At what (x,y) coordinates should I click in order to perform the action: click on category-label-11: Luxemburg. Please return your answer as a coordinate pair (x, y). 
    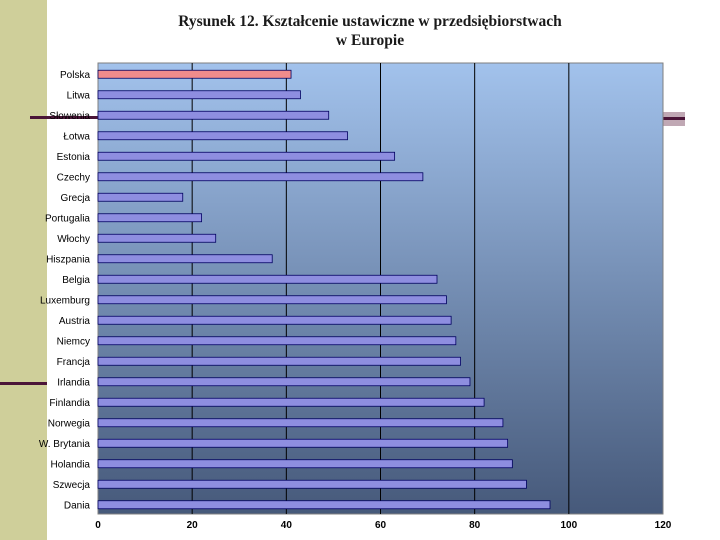
    Looking at the image, I should click on (65, 300).